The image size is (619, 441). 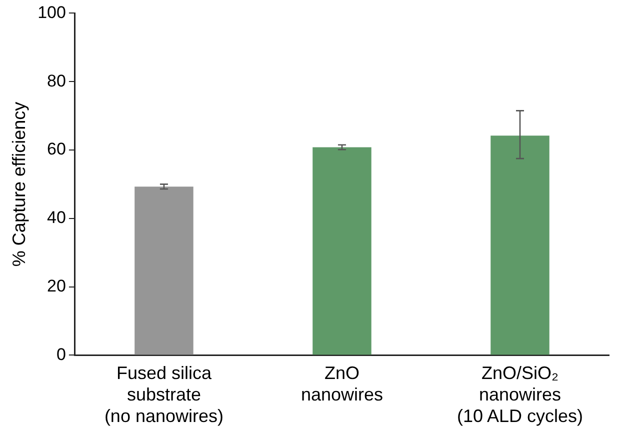 I want to click on y-tick-label: 20, so click(x=56, y=286).